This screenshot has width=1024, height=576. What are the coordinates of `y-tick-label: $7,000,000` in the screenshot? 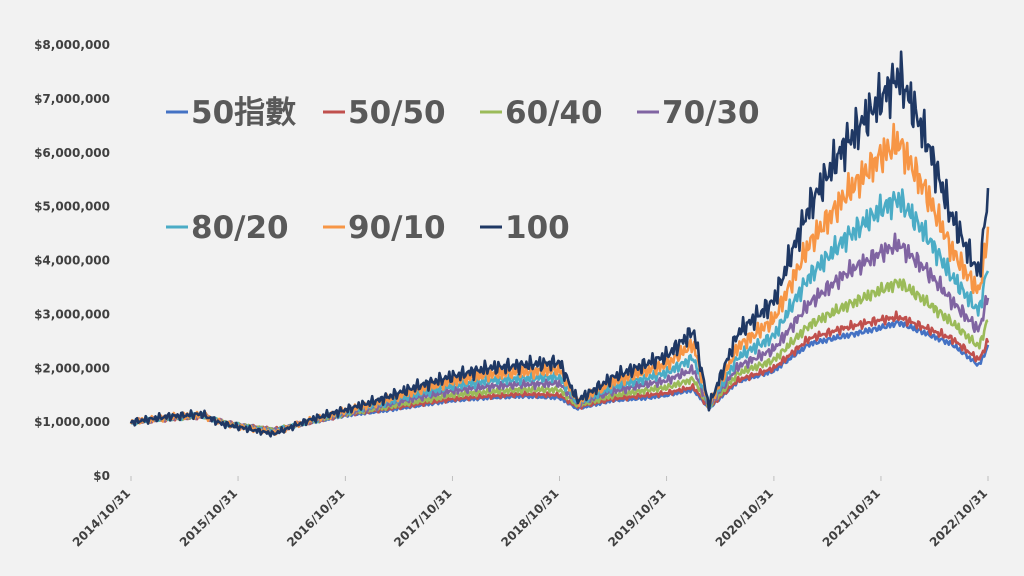 It's located at (72, 99).